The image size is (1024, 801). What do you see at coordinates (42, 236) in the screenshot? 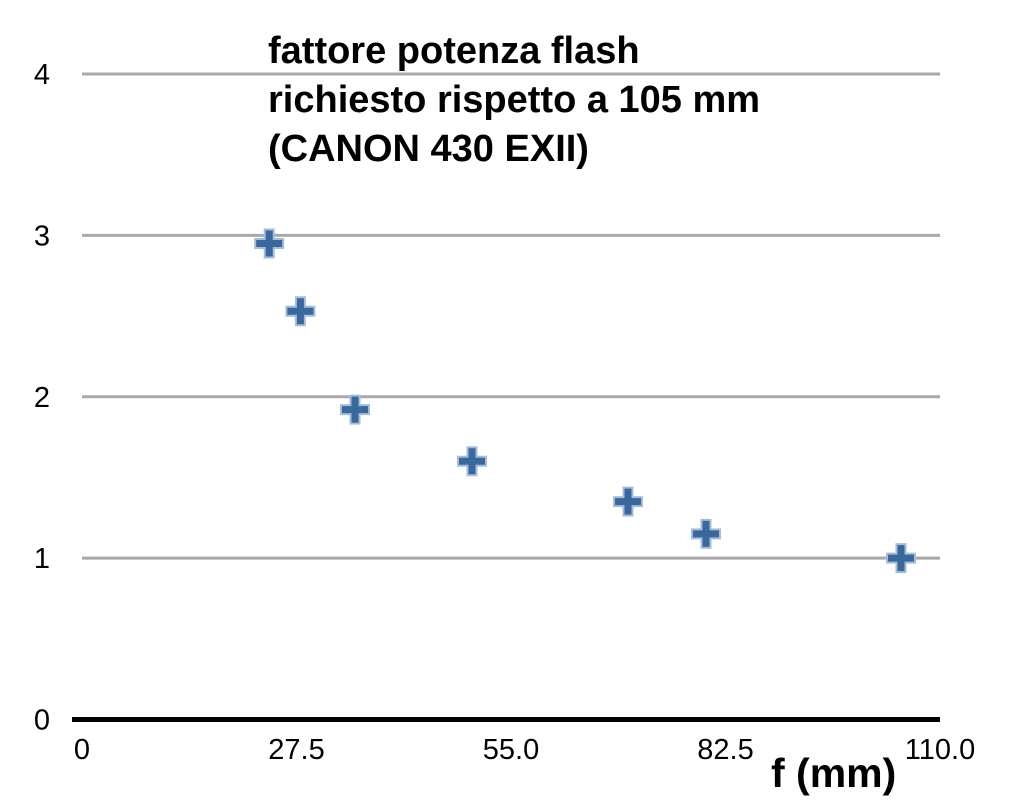
I see `y-tick-label-3: 3` at bounding box center [42, 236].